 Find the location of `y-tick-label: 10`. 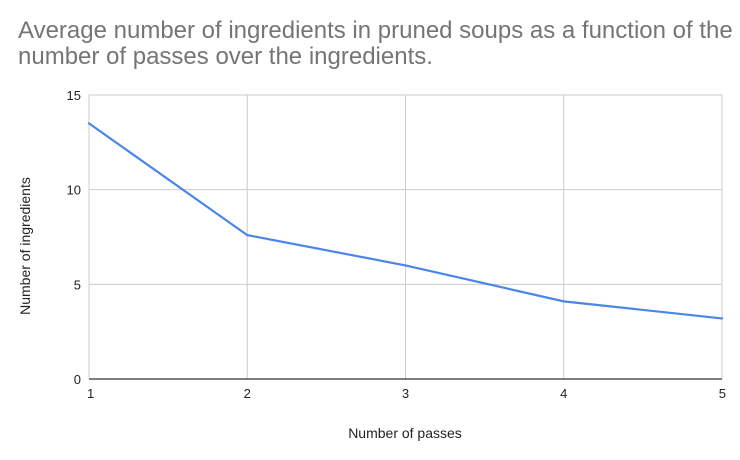

y-tick-label: 10 is located at coordinates (74, 190).